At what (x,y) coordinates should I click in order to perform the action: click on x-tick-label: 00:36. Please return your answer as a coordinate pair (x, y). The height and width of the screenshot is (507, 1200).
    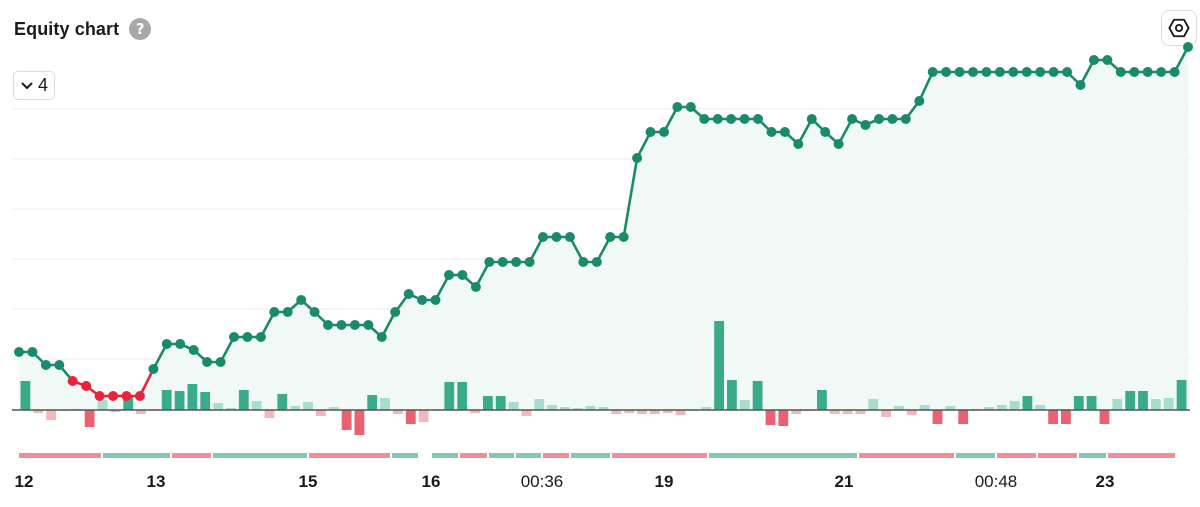
    Looking at the image, I should click on (542, 481).